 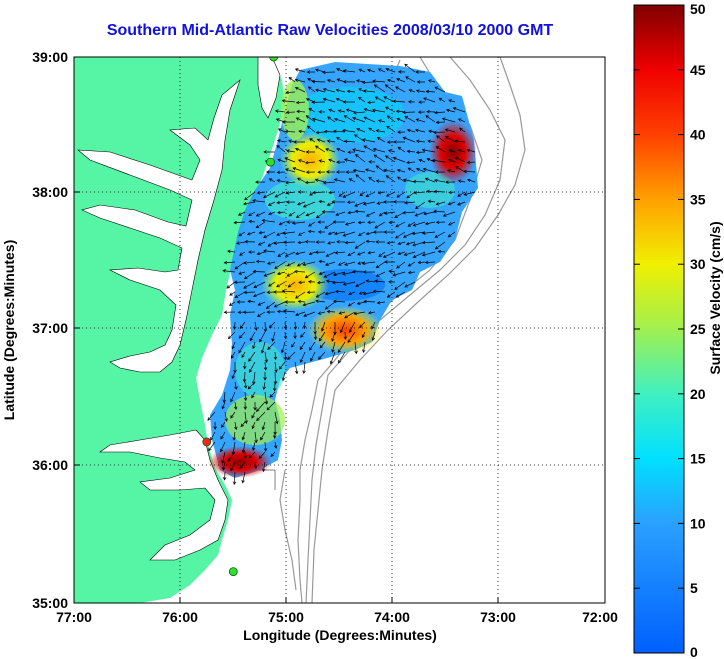 What do you see at coordinates (274, 59) in the screenshot?
I see `radar-station-marker` at bounding box center [274, 59].